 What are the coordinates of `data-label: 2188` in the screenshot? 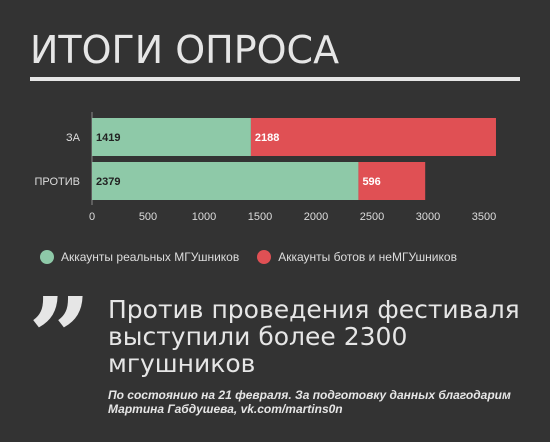 It's located at (267, 138).